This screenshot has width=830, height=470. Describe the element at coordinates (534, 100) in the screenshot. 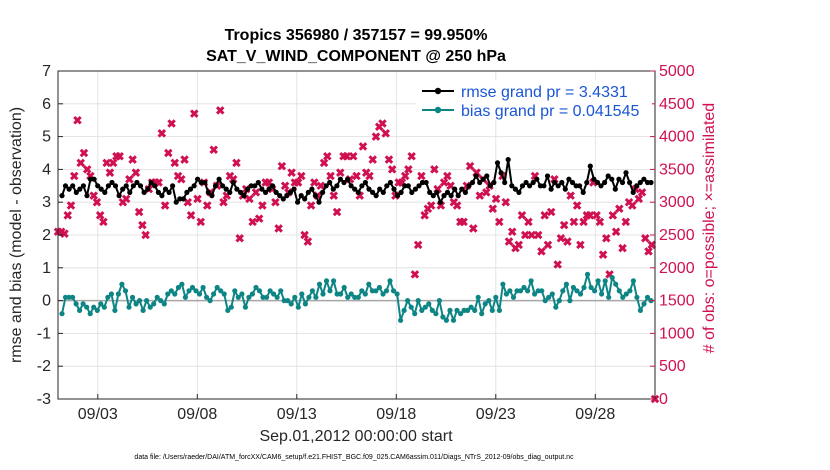

I see `legend-box` at that location.